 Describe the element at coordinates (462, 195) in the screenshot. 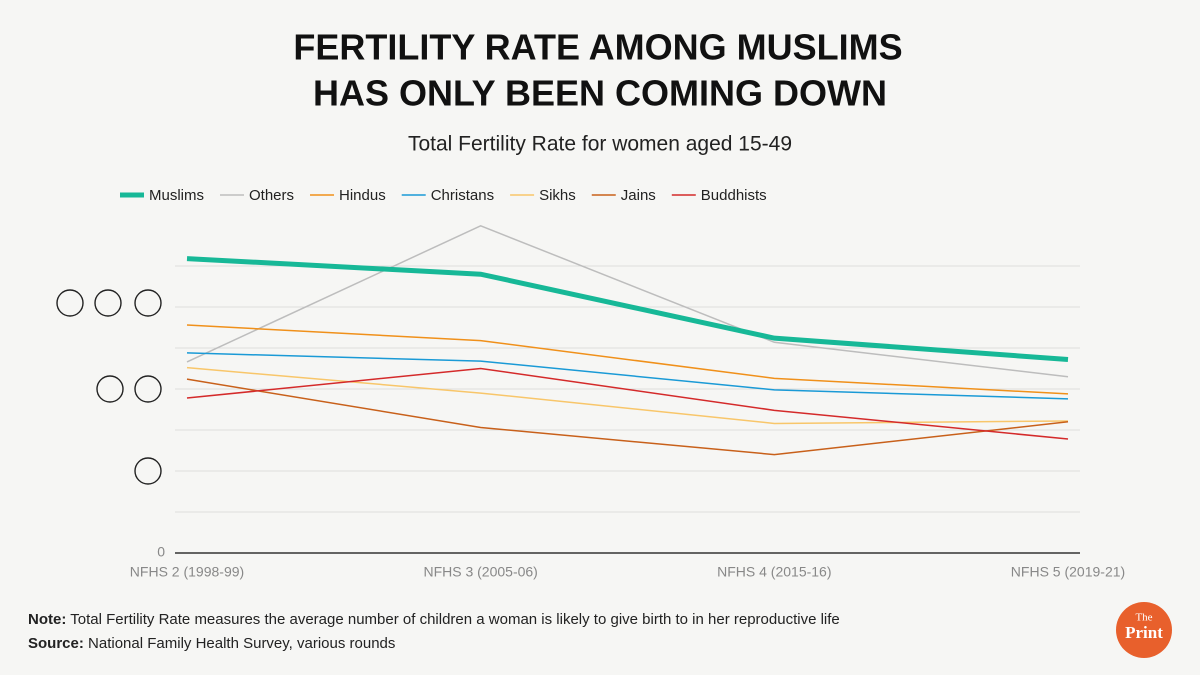

I see `legend-label: Christans` at that location.